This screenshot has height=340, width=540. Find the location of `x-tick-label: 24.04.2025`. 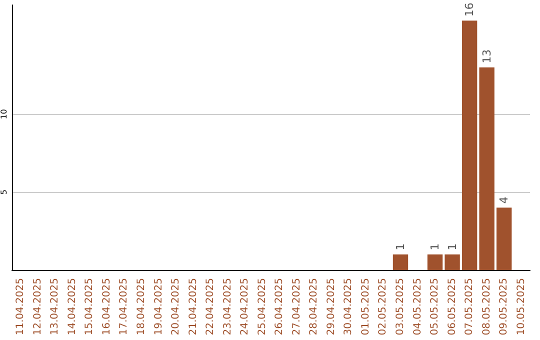

x-tick-label: 24.04.2025 is located at coordinates (245, 307).